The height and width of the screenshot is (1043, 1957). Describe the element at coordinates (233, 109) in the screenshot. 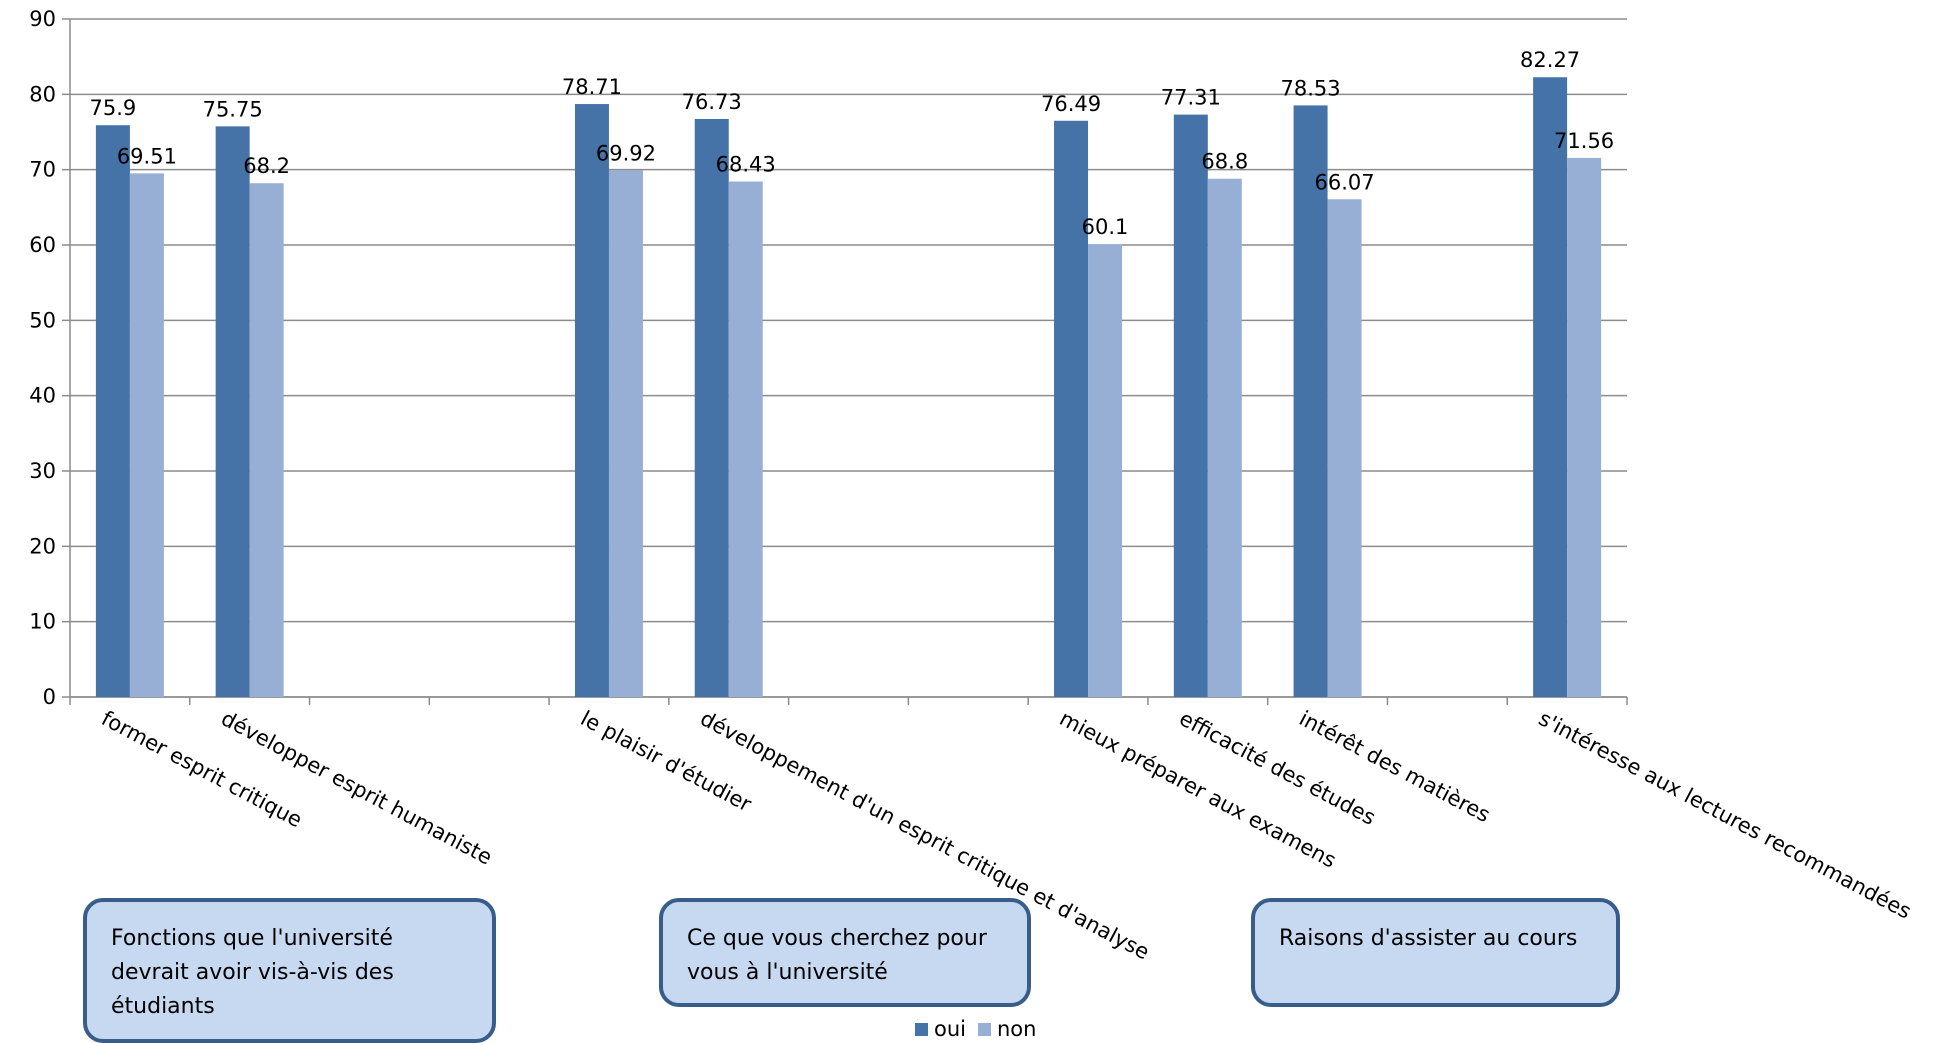

I see `data-label-oui: 75.75` at that location.